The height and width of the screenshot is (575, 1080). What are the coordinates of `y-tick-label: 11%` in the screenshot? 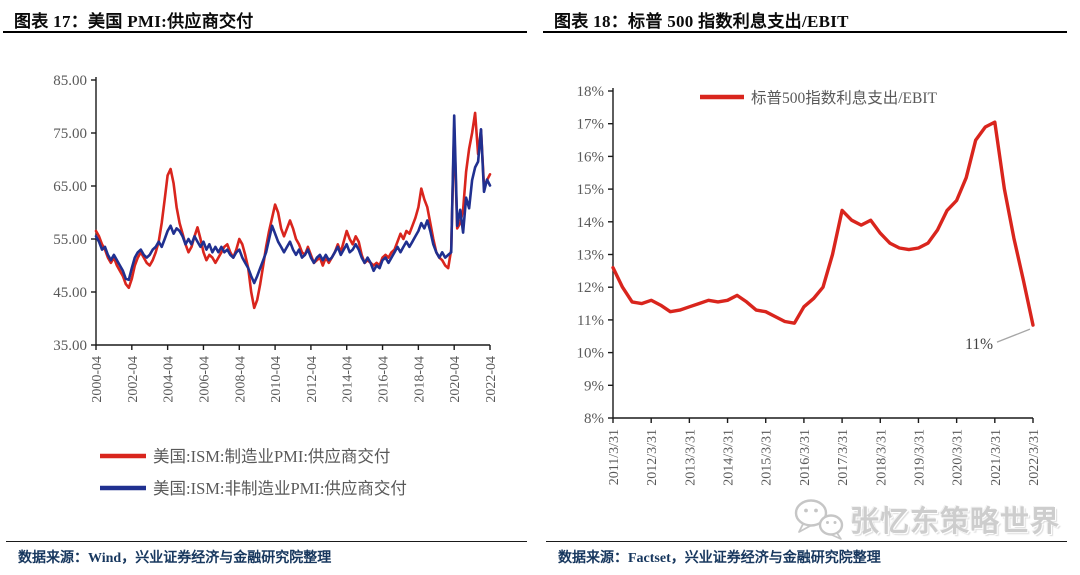 It's located at (590, 321).